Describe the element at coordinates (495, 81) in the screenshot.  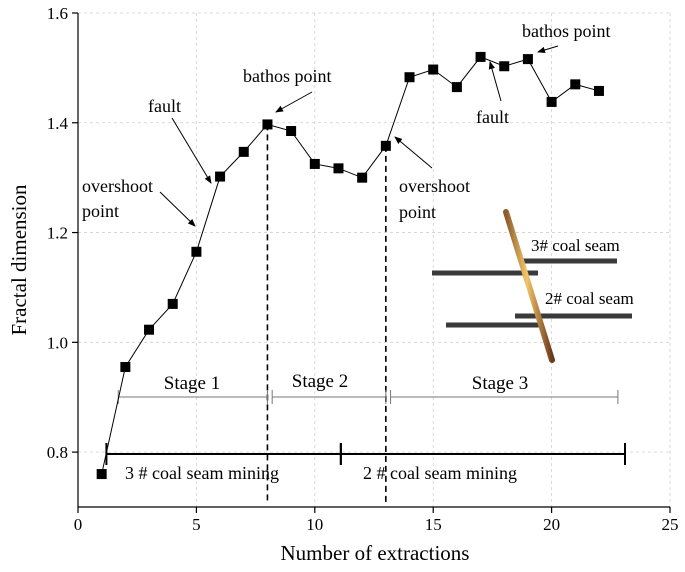
I see `annotation-fault-2-arrow` at that location.